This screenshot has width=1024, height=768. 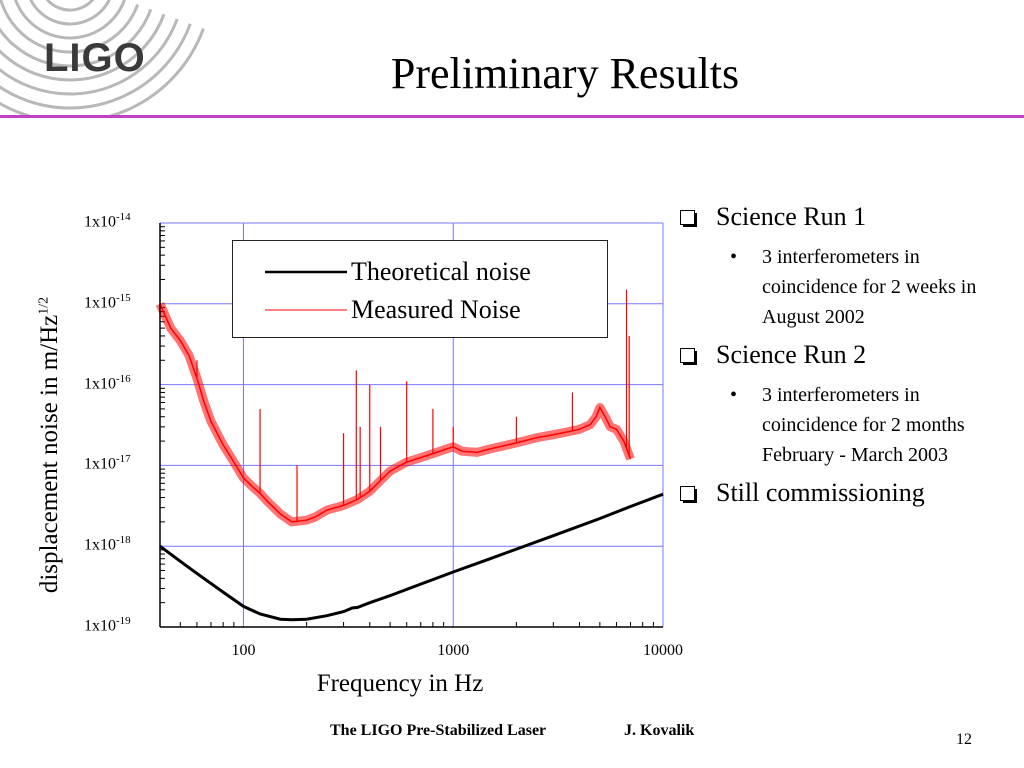 I want to click on ligo-logo: LIGO, so click(x=95, y=58).